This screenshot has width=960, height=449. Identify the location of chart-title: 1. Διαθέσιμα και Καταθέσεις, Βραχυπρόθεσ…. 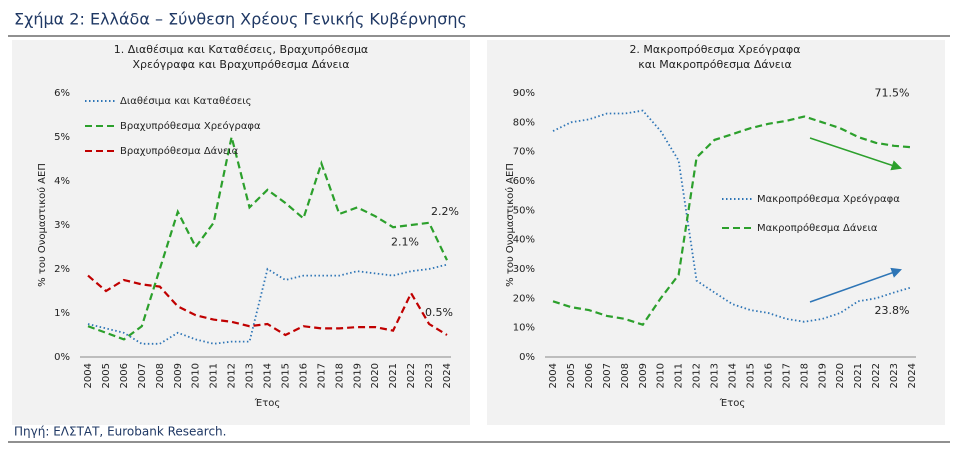
(241, 49).